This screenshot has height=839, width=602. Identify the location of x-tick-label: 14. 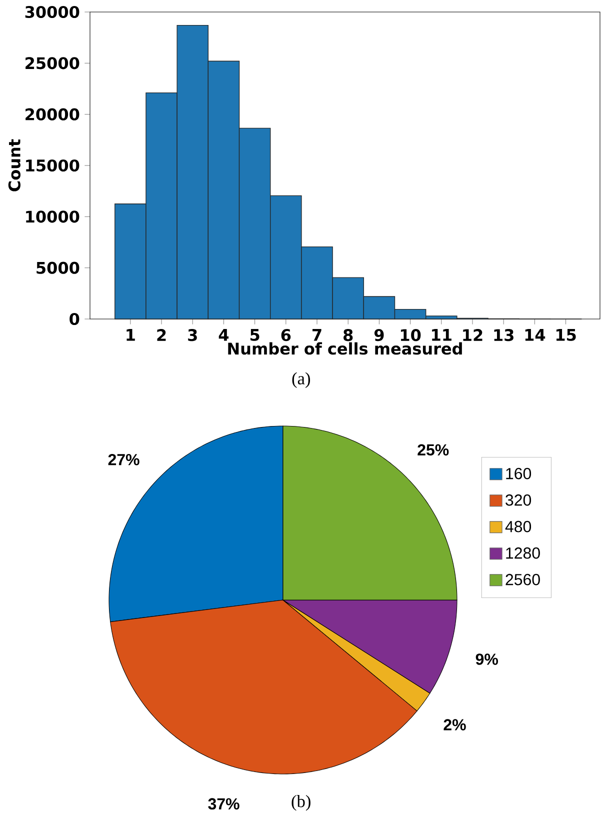
(535, 335).